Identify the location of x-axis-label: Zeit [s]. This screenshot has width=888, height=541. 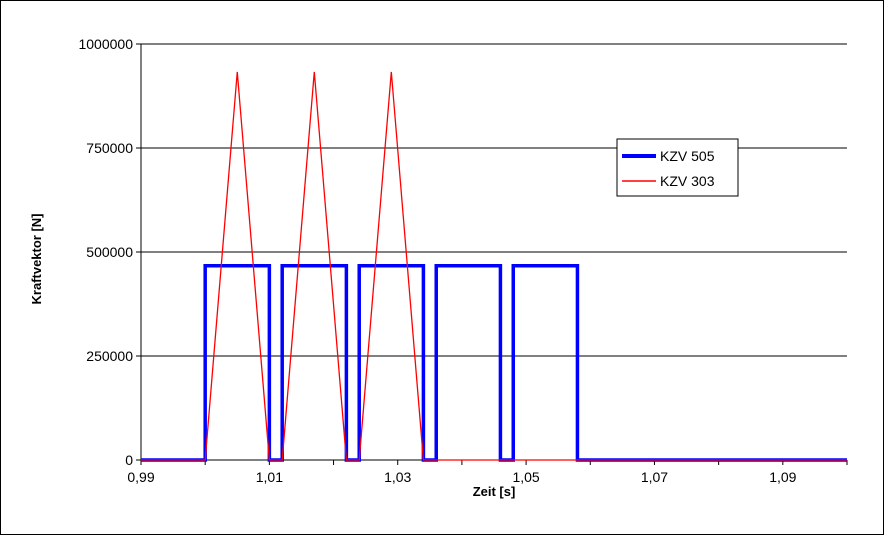
(494, 491).